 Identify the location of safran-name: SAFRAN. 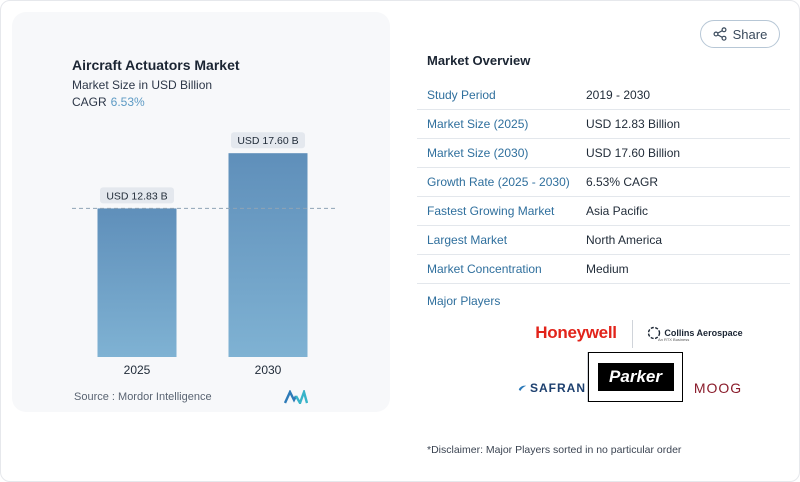
(558, 388).